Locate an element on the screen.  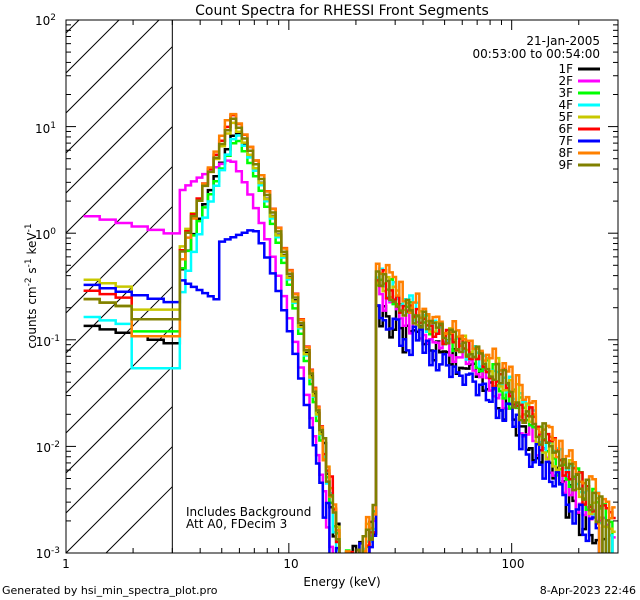
y-axis-label: counts cm-2 s-1 keV-1 is located at coordinates (31, 285).